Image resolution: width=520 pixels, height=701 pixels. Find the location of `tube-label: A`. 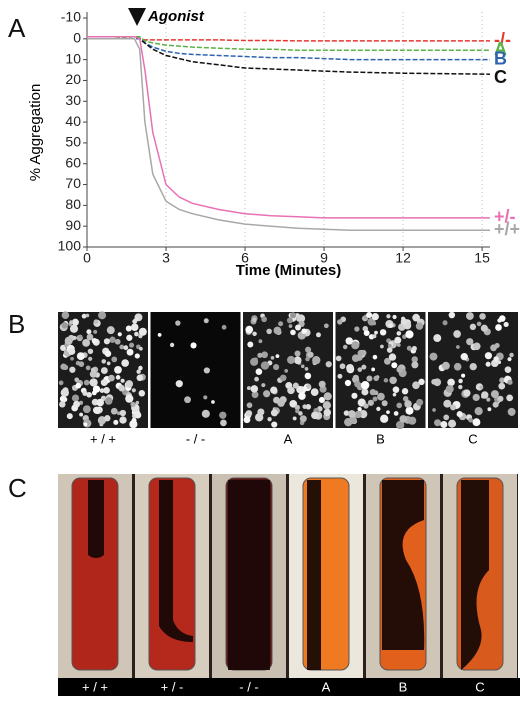

tube-label: A is located at coordinates (326, 686).